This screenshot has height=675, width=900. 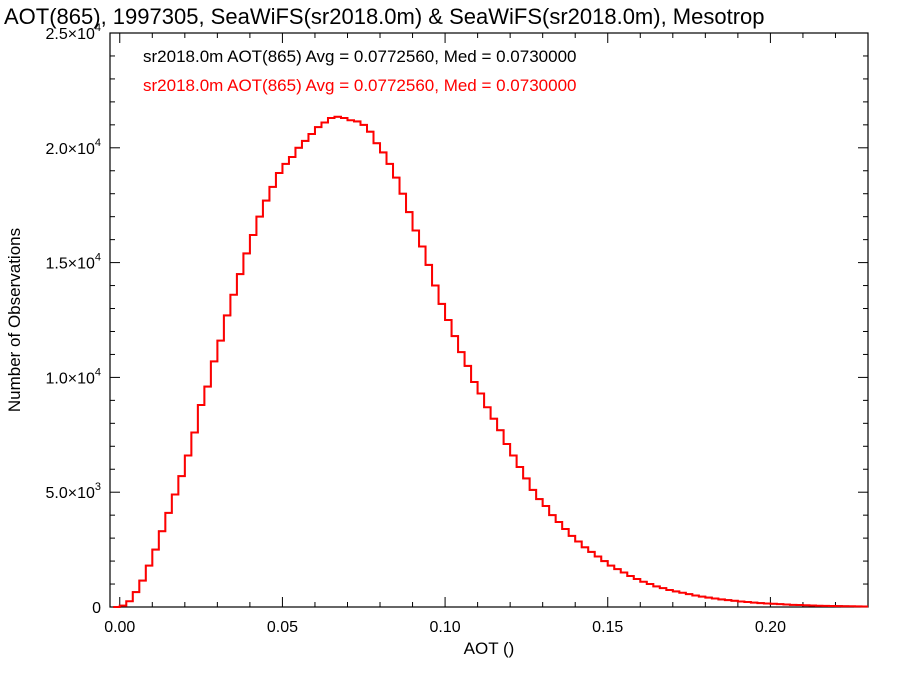 I want to click on y-tick-label: 0, so click(x=96, y=608).